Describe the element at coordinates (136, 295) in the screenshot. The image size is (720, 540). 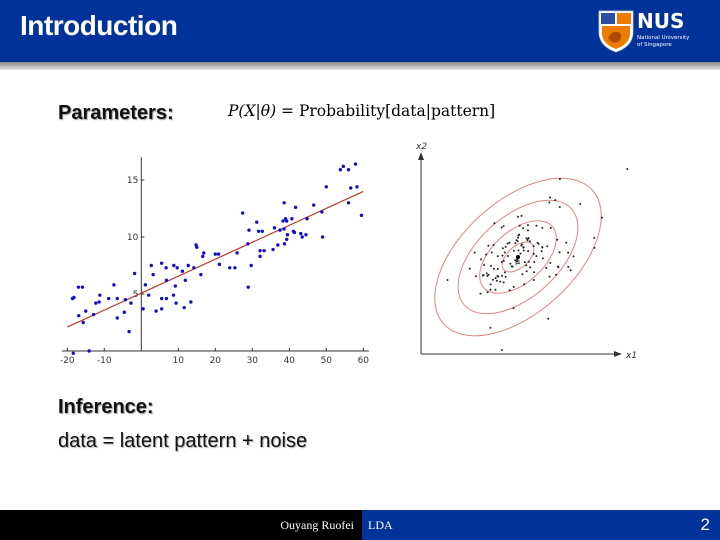
I see `y-tick-label: 5` at that location.